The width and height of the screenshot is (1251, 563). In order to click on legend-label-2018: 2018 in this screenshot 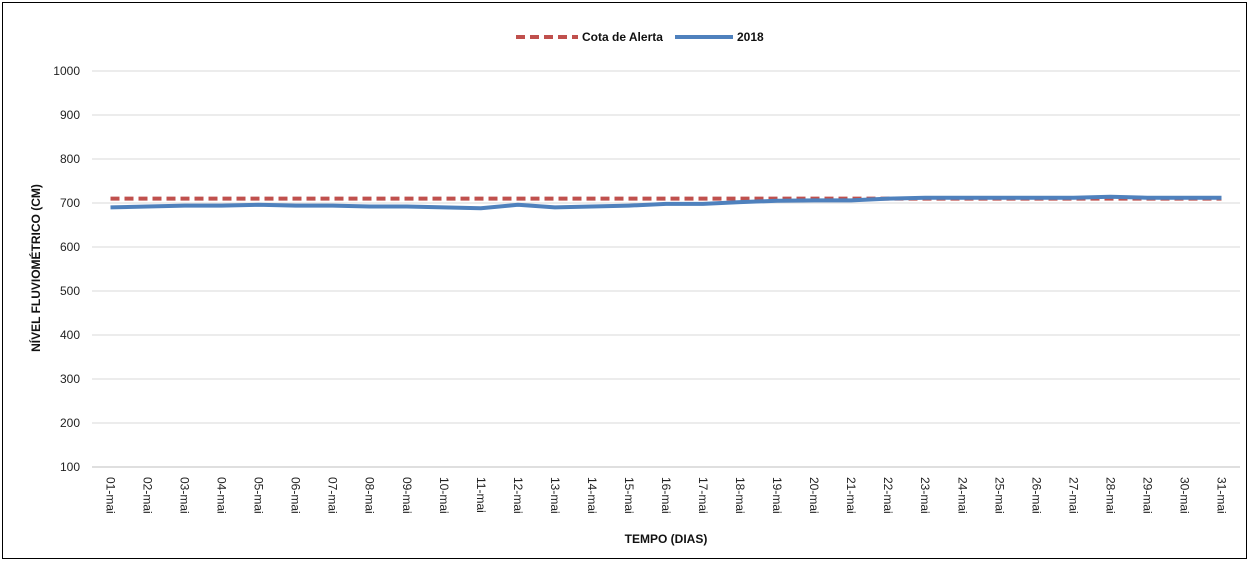, I will do `click(750, 37)`.